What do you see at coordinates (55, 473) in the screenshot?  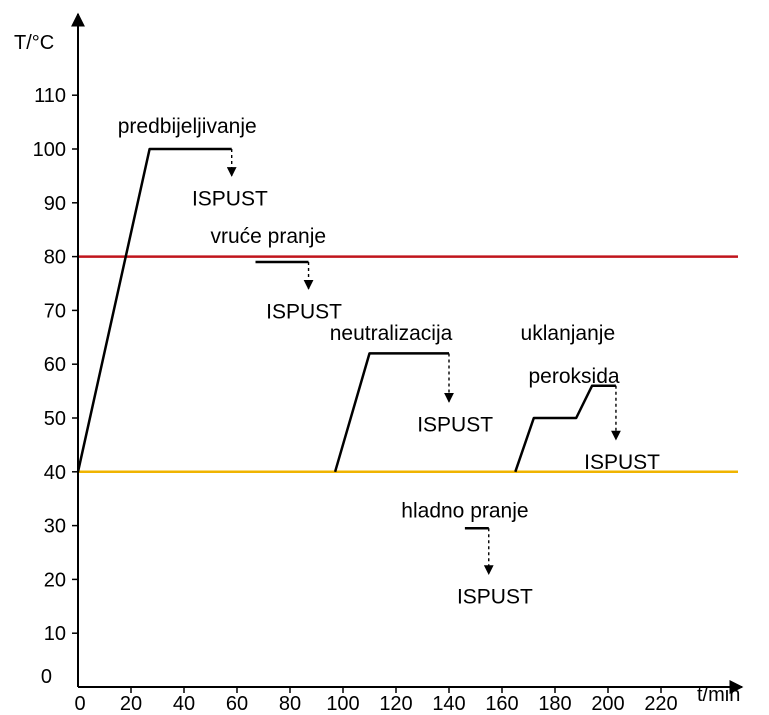 I see `y-tick-label: 40` at bounding box center [55, 473].